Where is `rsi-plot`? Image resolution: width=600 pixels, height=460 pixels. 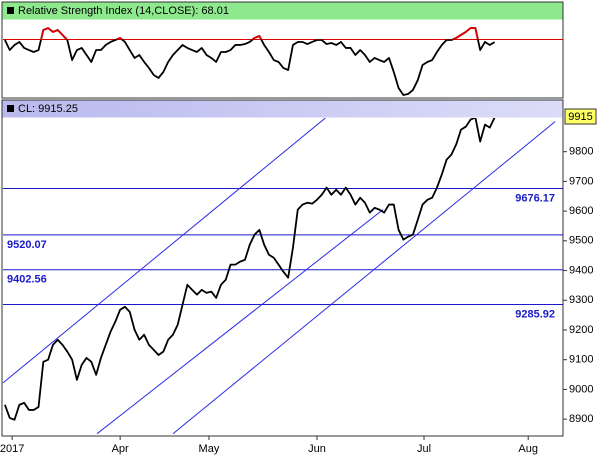
rsi-plot is located at coordinates (283, 61).